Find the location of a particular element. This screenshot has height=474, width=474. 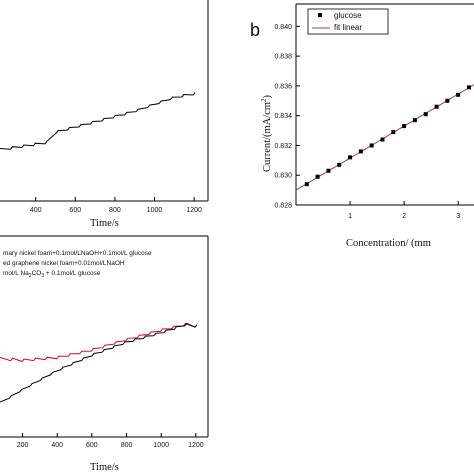

panel-a-x-label: Time/s is located at coordinates (104, 223).